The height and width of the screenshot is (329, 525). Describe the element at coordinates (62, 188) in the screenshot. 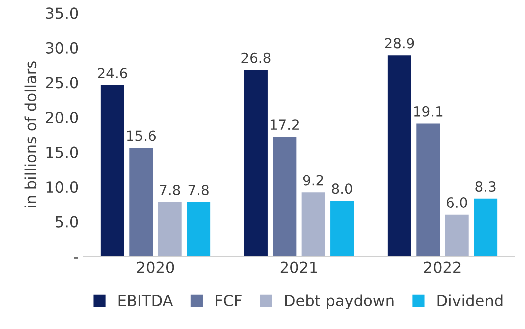

I see `y-tick-label: 10.0` at that location.